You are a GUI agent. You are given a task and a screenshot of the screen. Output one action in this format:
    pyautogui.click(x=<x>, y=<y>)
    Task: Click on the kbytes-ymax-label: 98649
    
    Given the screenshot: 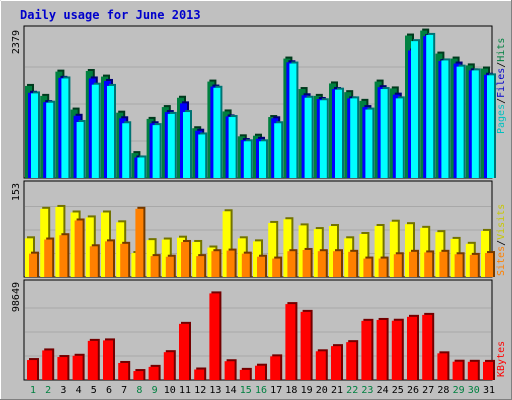 What is the action you would take?
    pyautogui.click(x=16, y=297)
    